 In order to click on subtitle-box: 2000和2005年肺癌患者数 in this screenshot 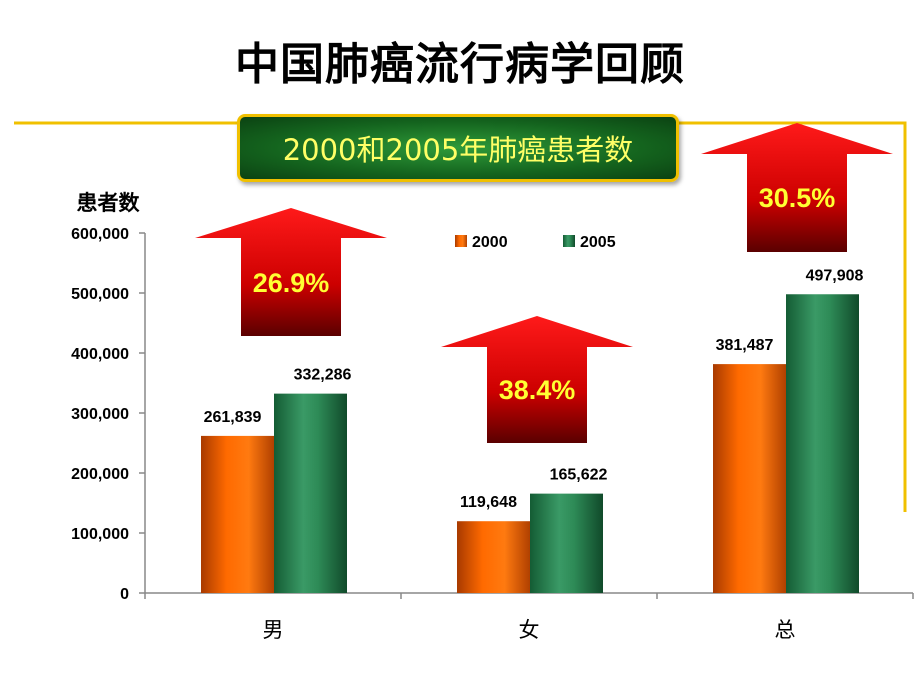, I will do `click(458, 148)`.